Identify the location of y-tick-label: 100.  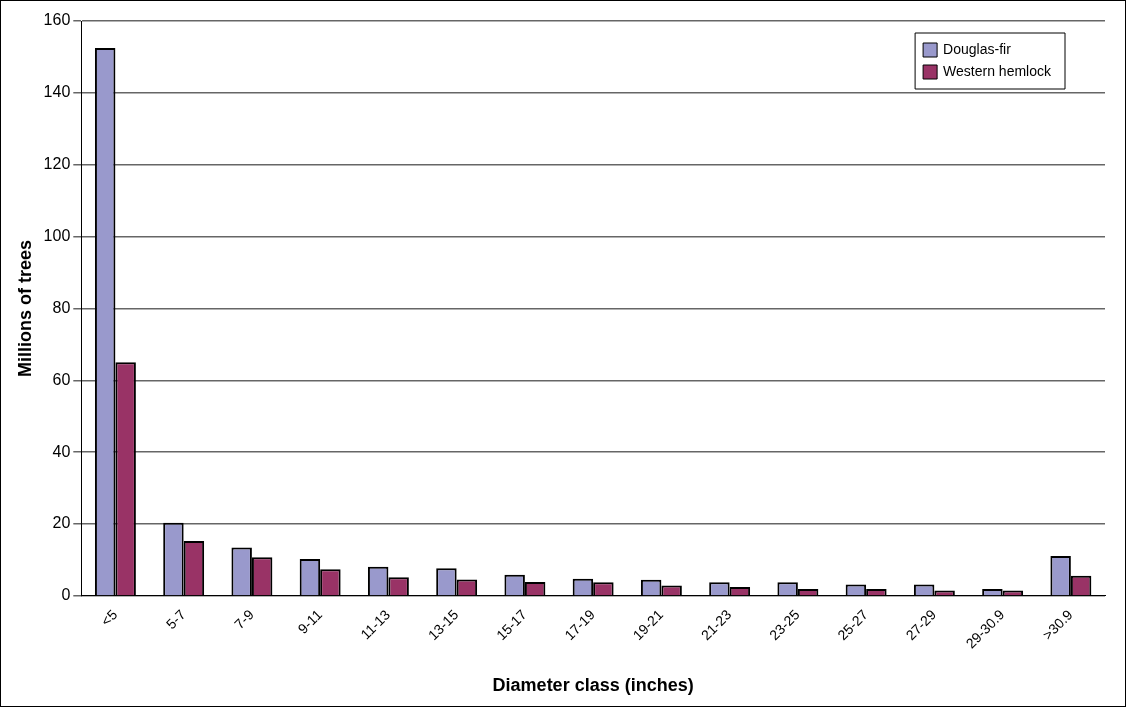
(57, 236).